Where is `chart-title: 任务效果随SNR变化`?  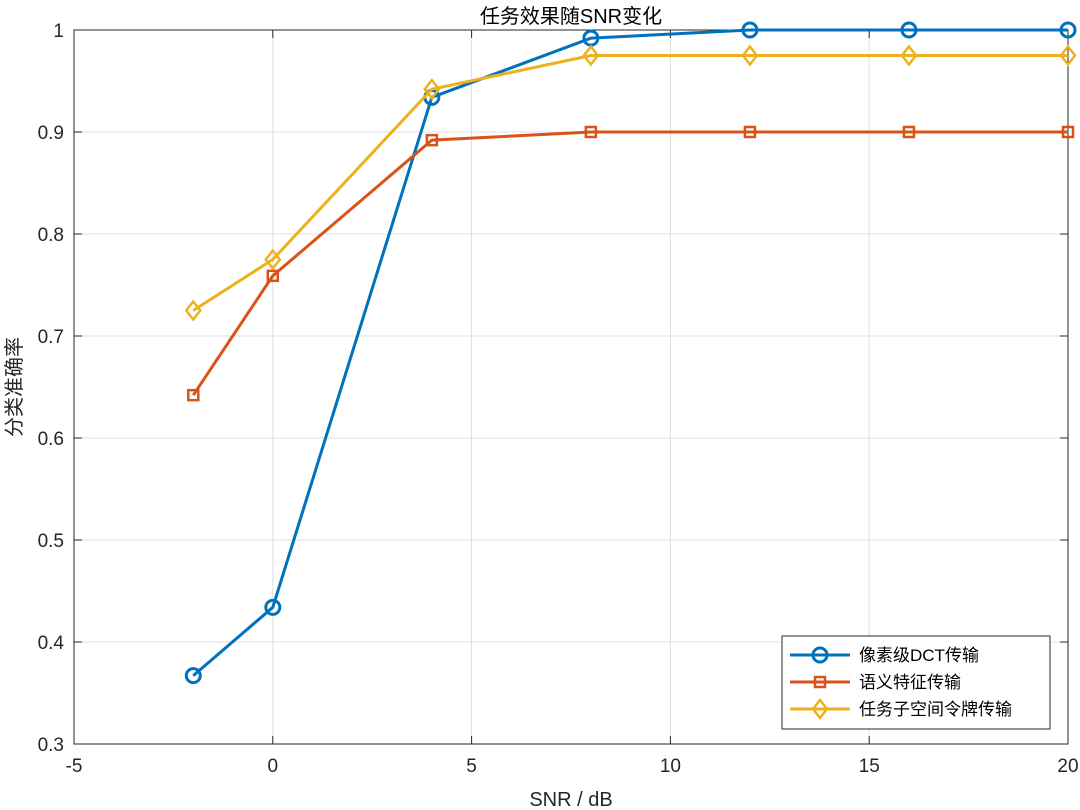 chart-title: 任务效果随SNR变化 is located at coordinates (571, 16).